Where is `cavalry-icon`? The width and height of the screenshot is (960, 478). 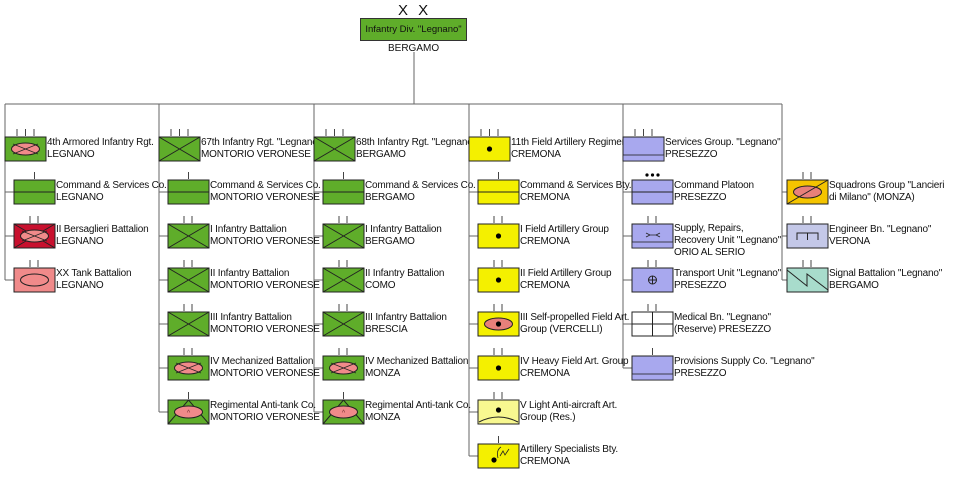 cavalry-icon is located at coordinates (807, 191).